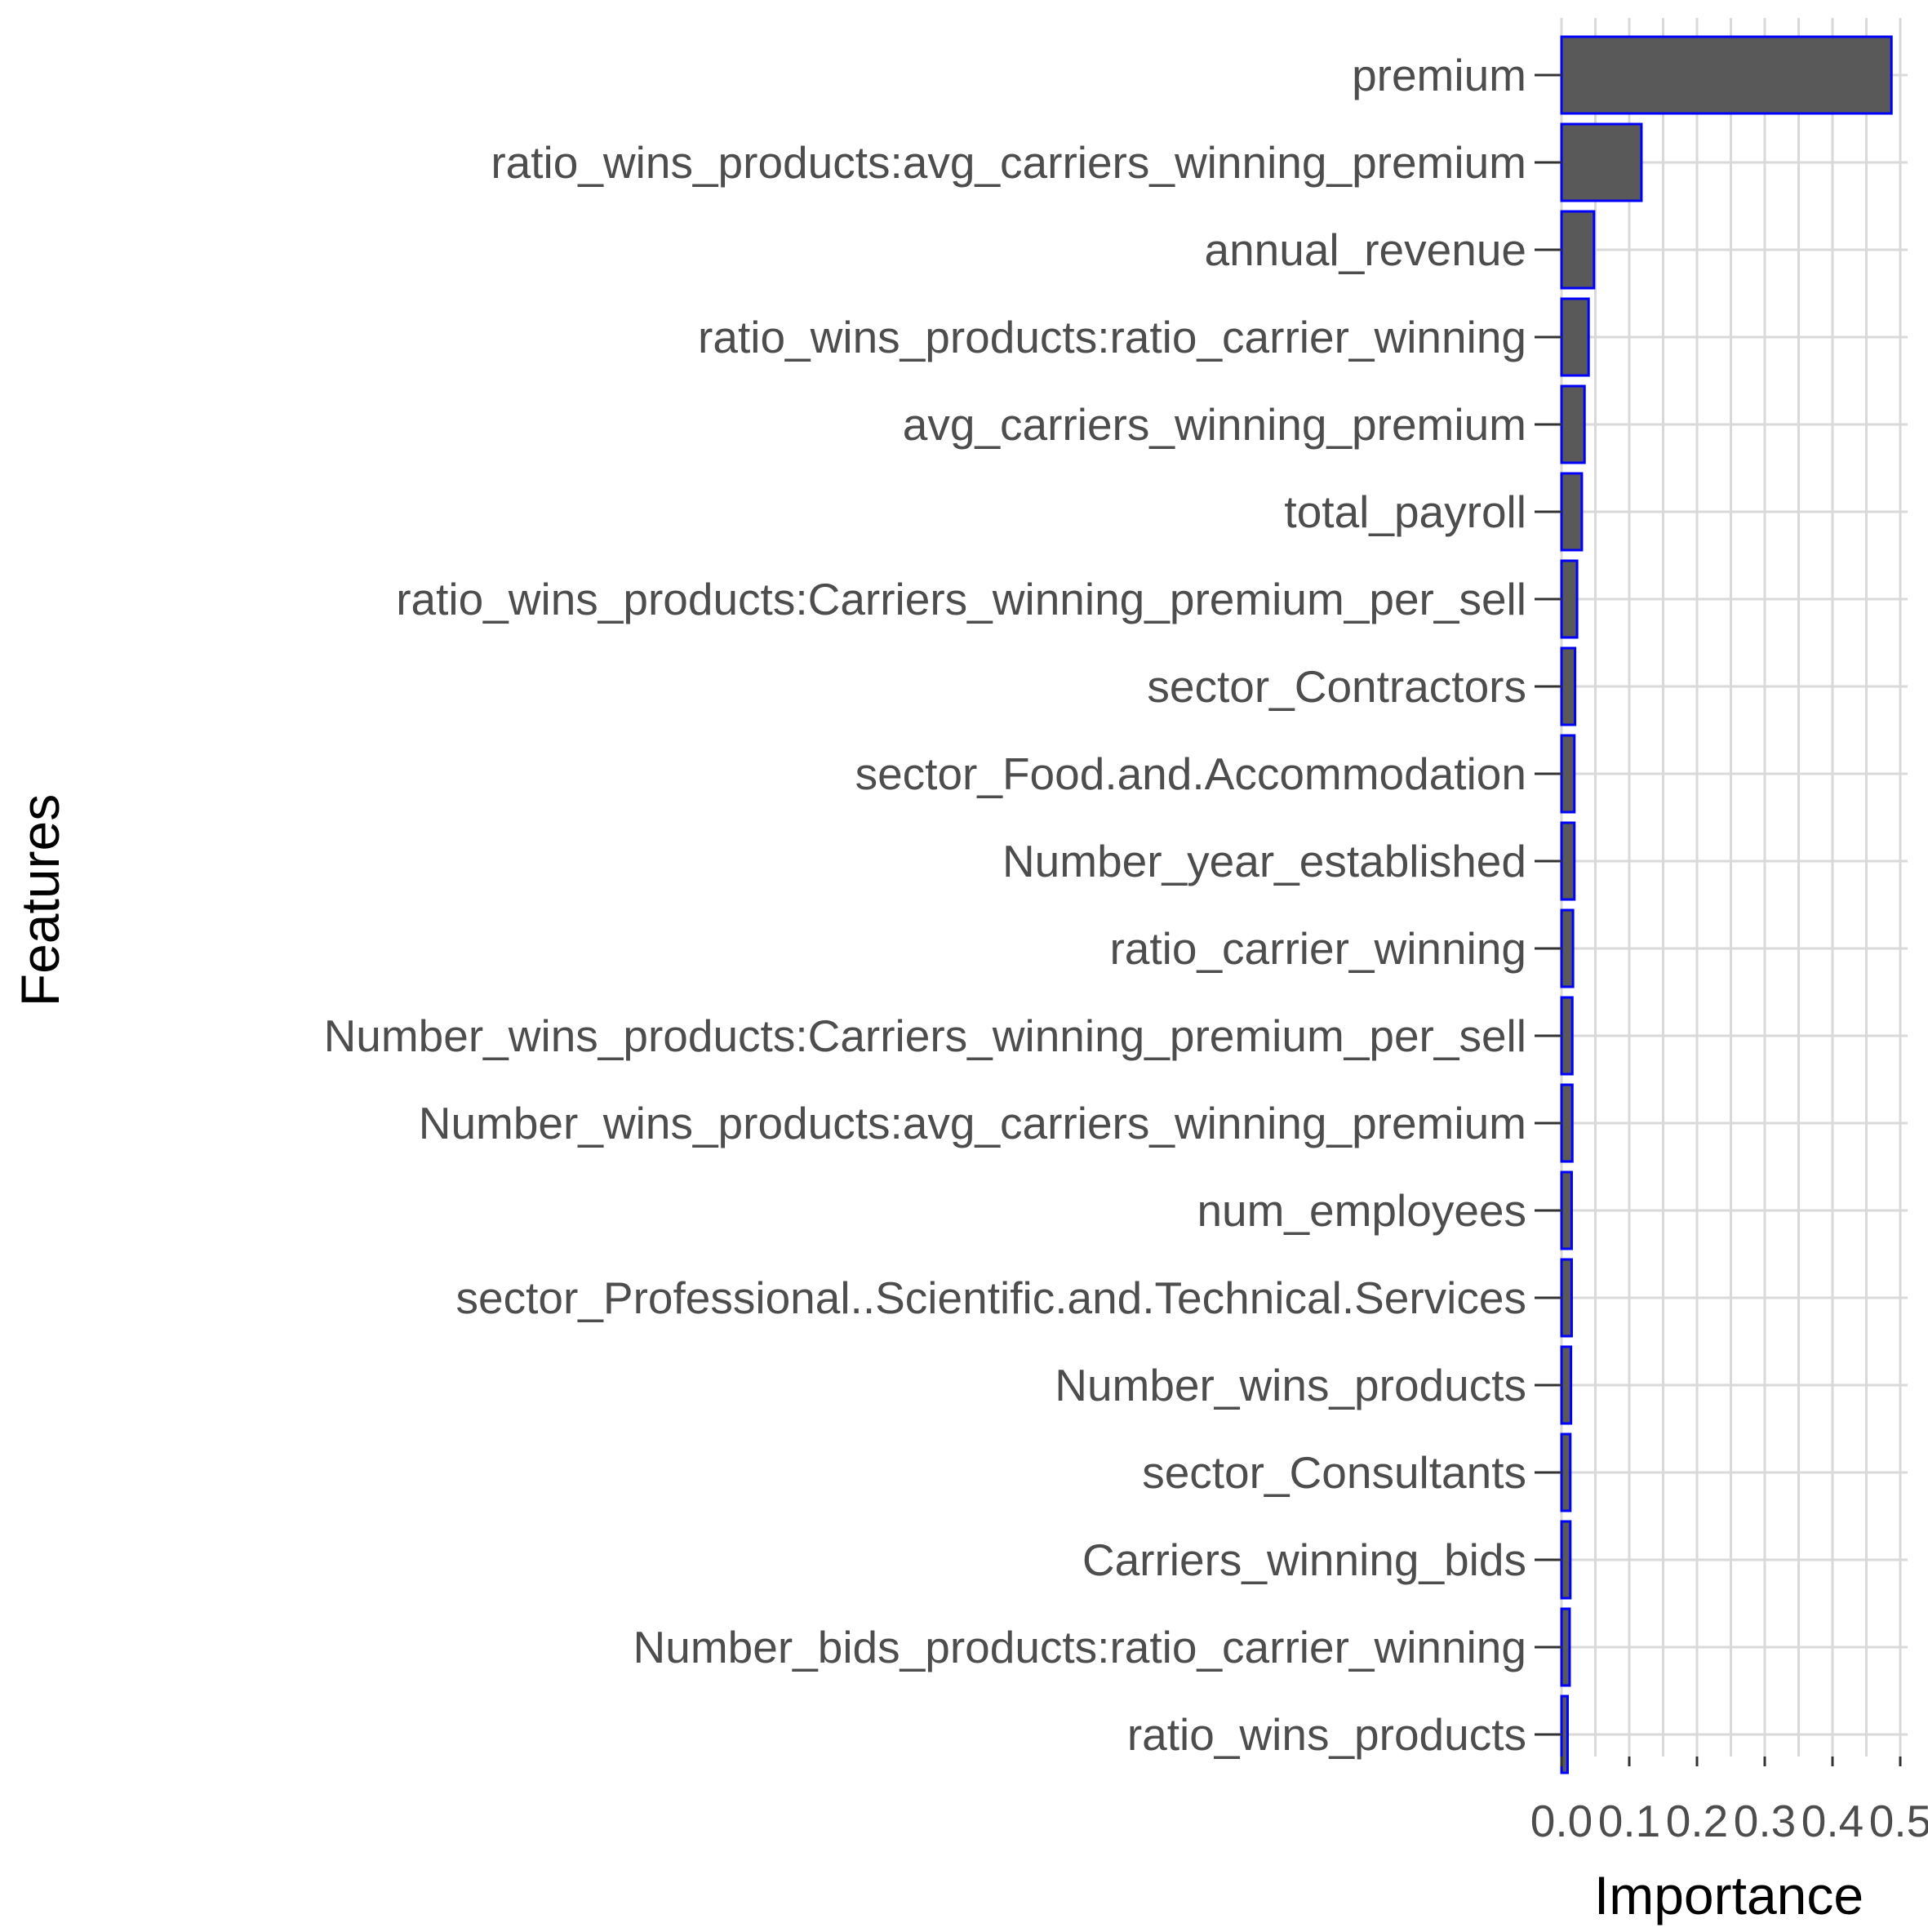  I want to click on y-tick-label: ratio_carrier_winning, so click(1317, 948).